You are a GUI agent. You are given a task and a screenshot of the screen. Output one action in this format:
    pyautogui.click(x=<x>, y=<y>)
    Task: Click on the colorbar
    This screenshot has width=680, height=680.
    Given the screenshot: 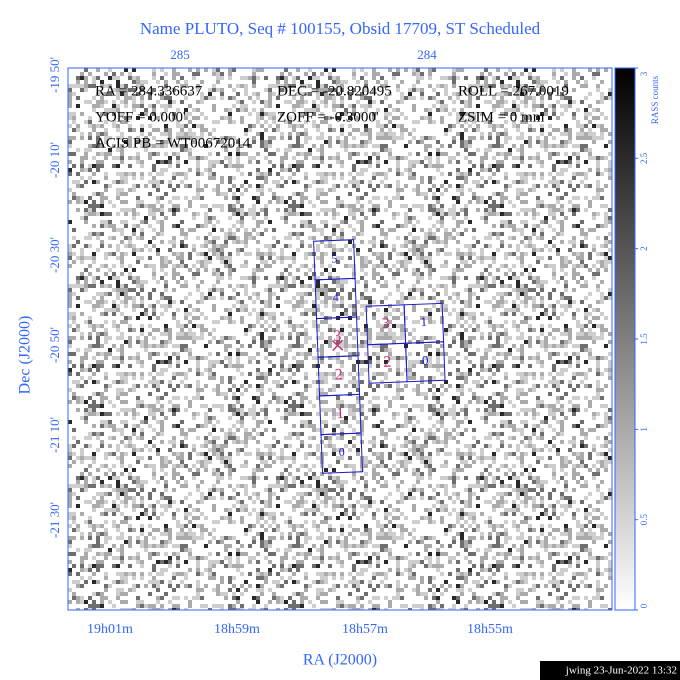 What is the action you would take?
    pyautogui.click(x=625, y=339)
    